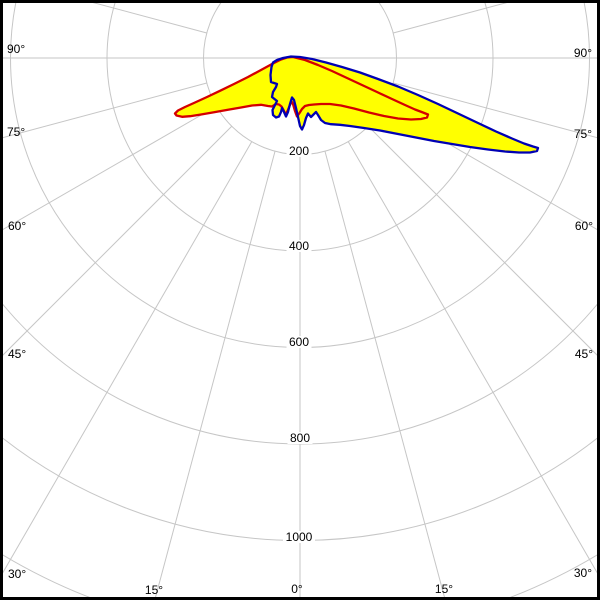 This screenshot has width=600, height=605. I want to click on angle-label-7-60: 60°, so click(584, 226).